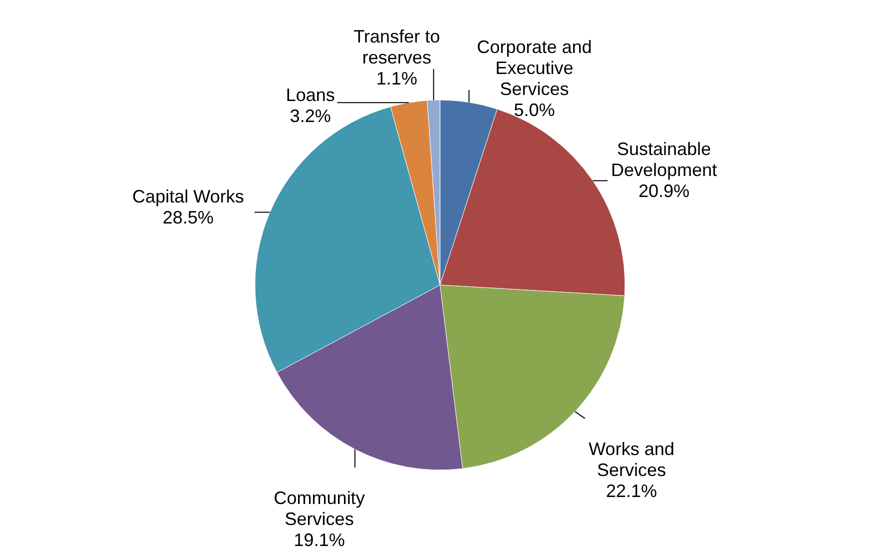 The height and width of the screenshot is (554, 888). Describe the element at coordinates (631, 459) in the screenshot. I see `slice-label: Works and Services` at that location.